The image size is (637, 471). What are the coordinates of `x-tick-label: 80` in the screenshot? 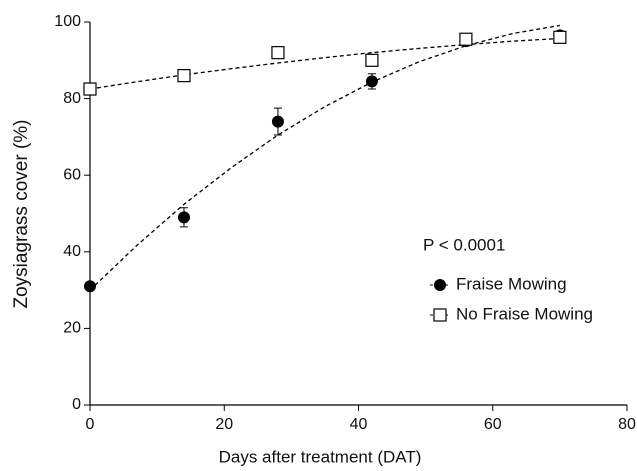 It's located at (627, 424).